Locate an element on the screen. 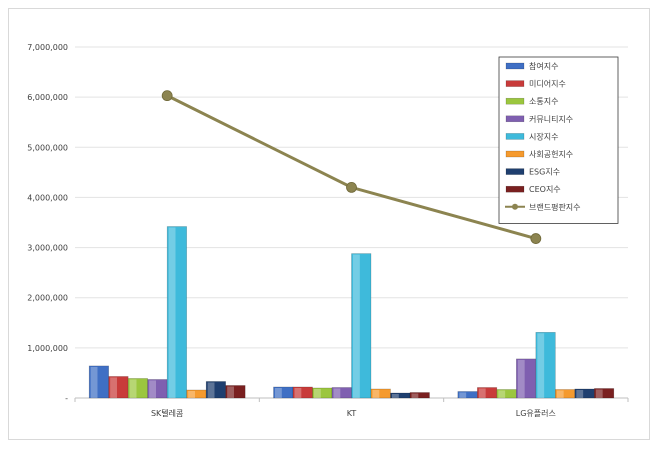 The image size is (660, 449). legend-line-marker is located at coordinates (515, 206).